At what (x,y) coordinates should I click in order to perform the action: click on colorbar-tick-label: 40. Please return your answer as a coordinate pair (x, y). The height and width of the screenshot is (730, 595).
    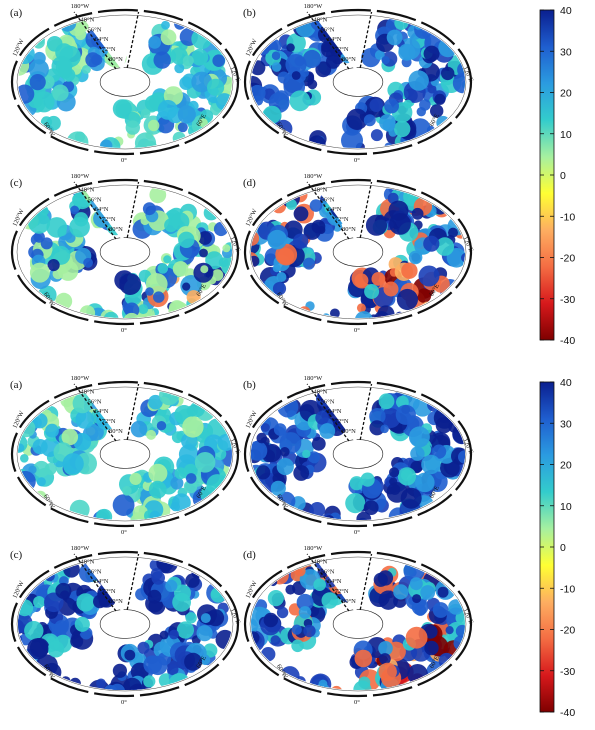
    Looking at the image, I should click on (566, 11).